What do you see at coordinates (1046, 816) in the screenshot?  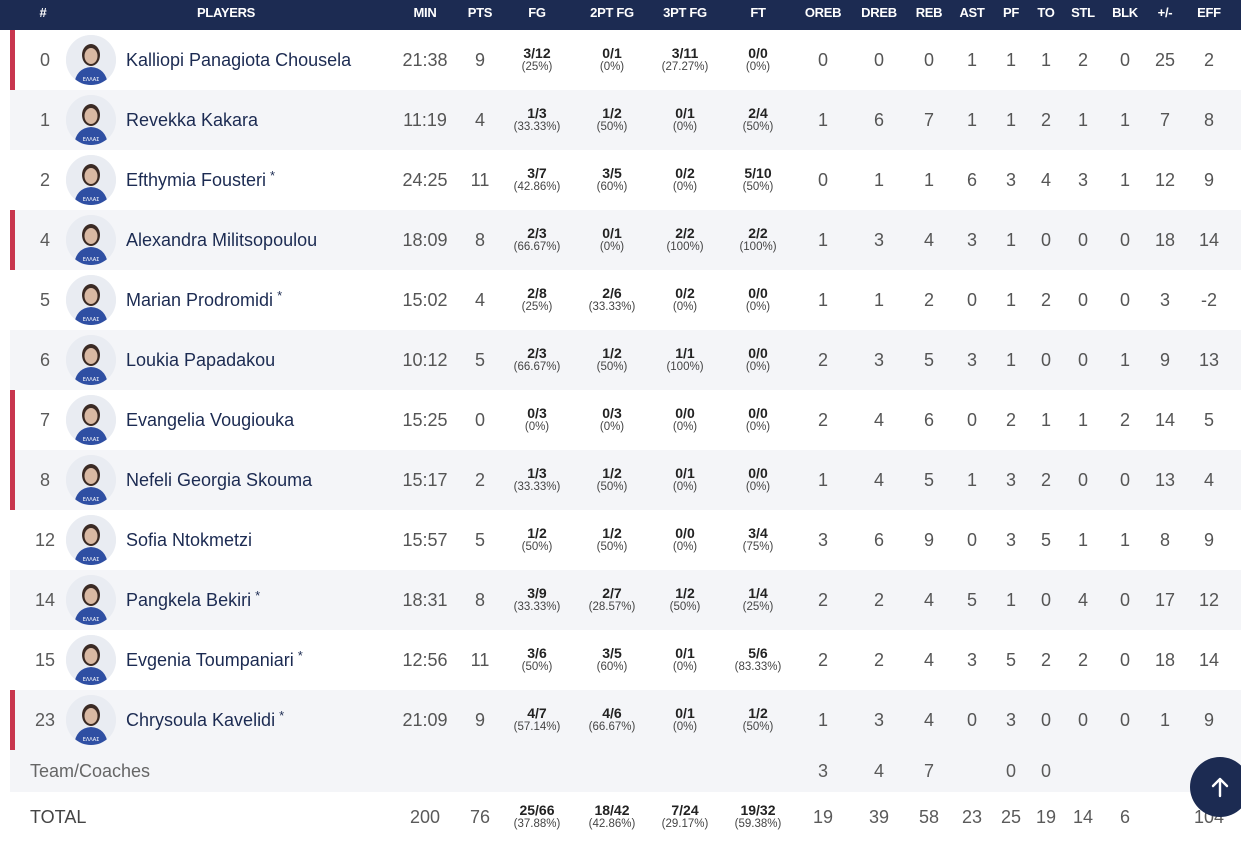 I see `total-to: 19` at bounding box center [1046, 816].